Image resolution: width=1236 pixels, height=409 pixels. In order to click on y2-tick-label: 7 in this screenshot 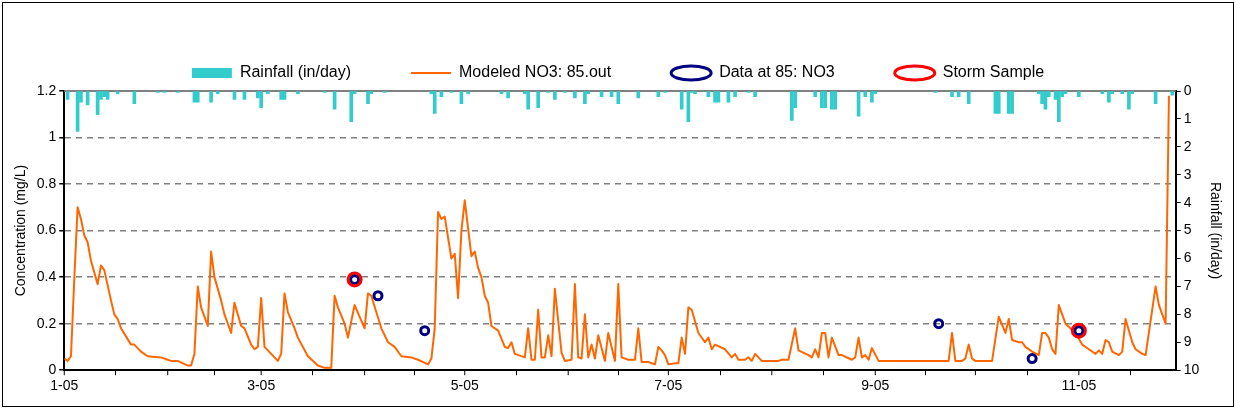, I will do `click(1187, 285)`.